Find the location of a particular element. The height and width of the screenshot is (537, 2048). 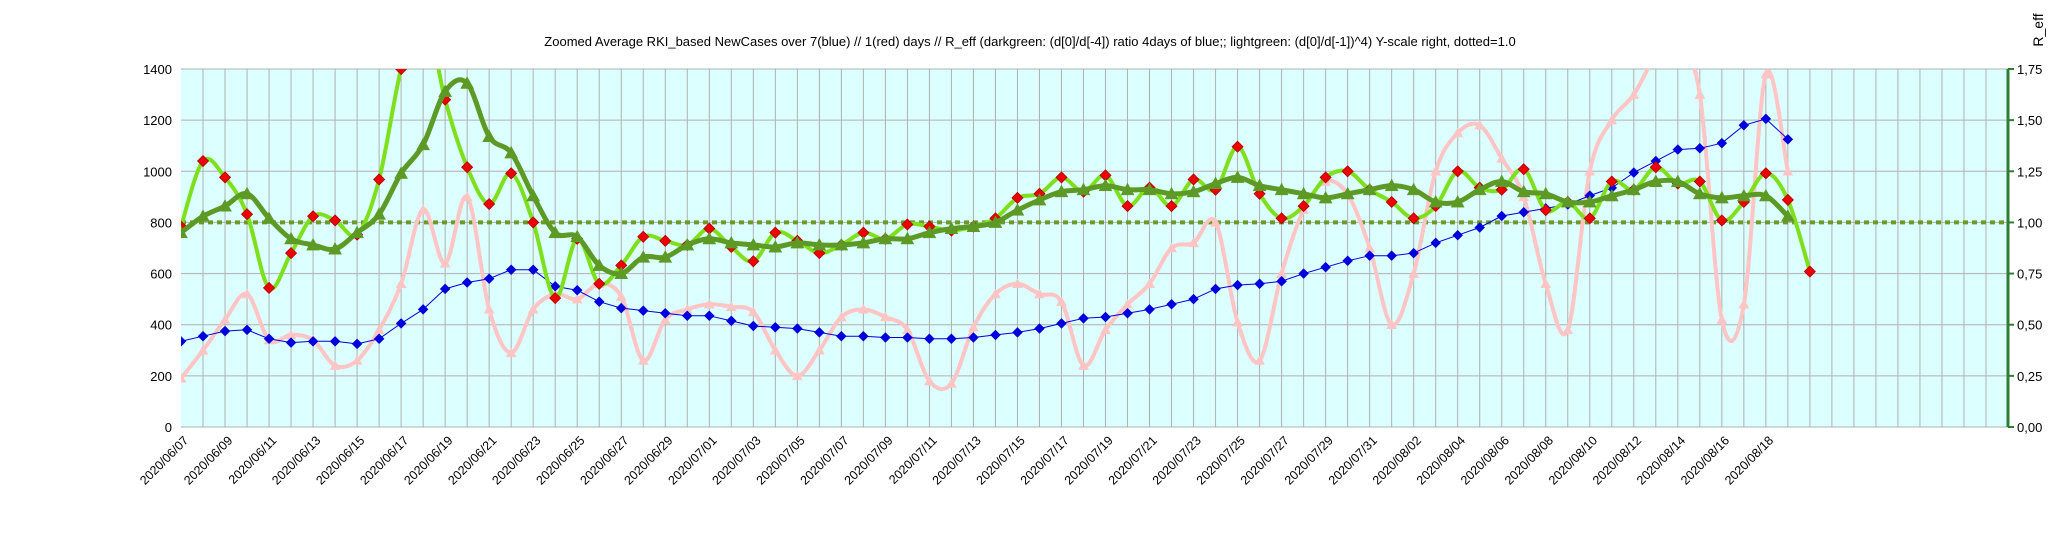

y2-tick-label: 0,00 is located at coordinates (2029, 427).